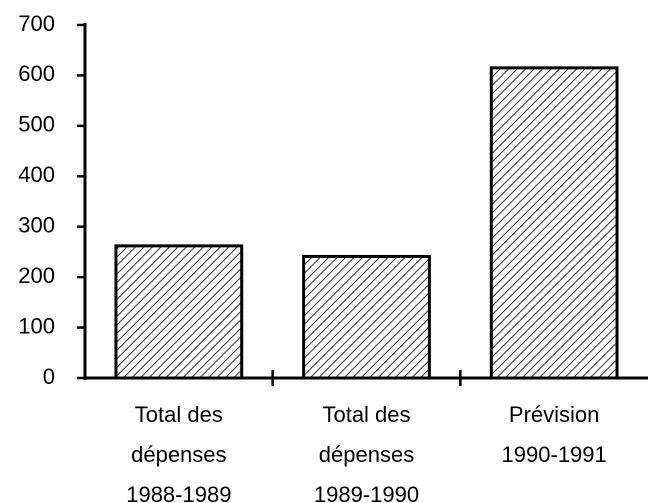 Image resolution: width=650 pixels, height=503 pixels. Describe the element at coordinates (36, 325) in the screenshot. I see `y-tick-label: 100` at that location.